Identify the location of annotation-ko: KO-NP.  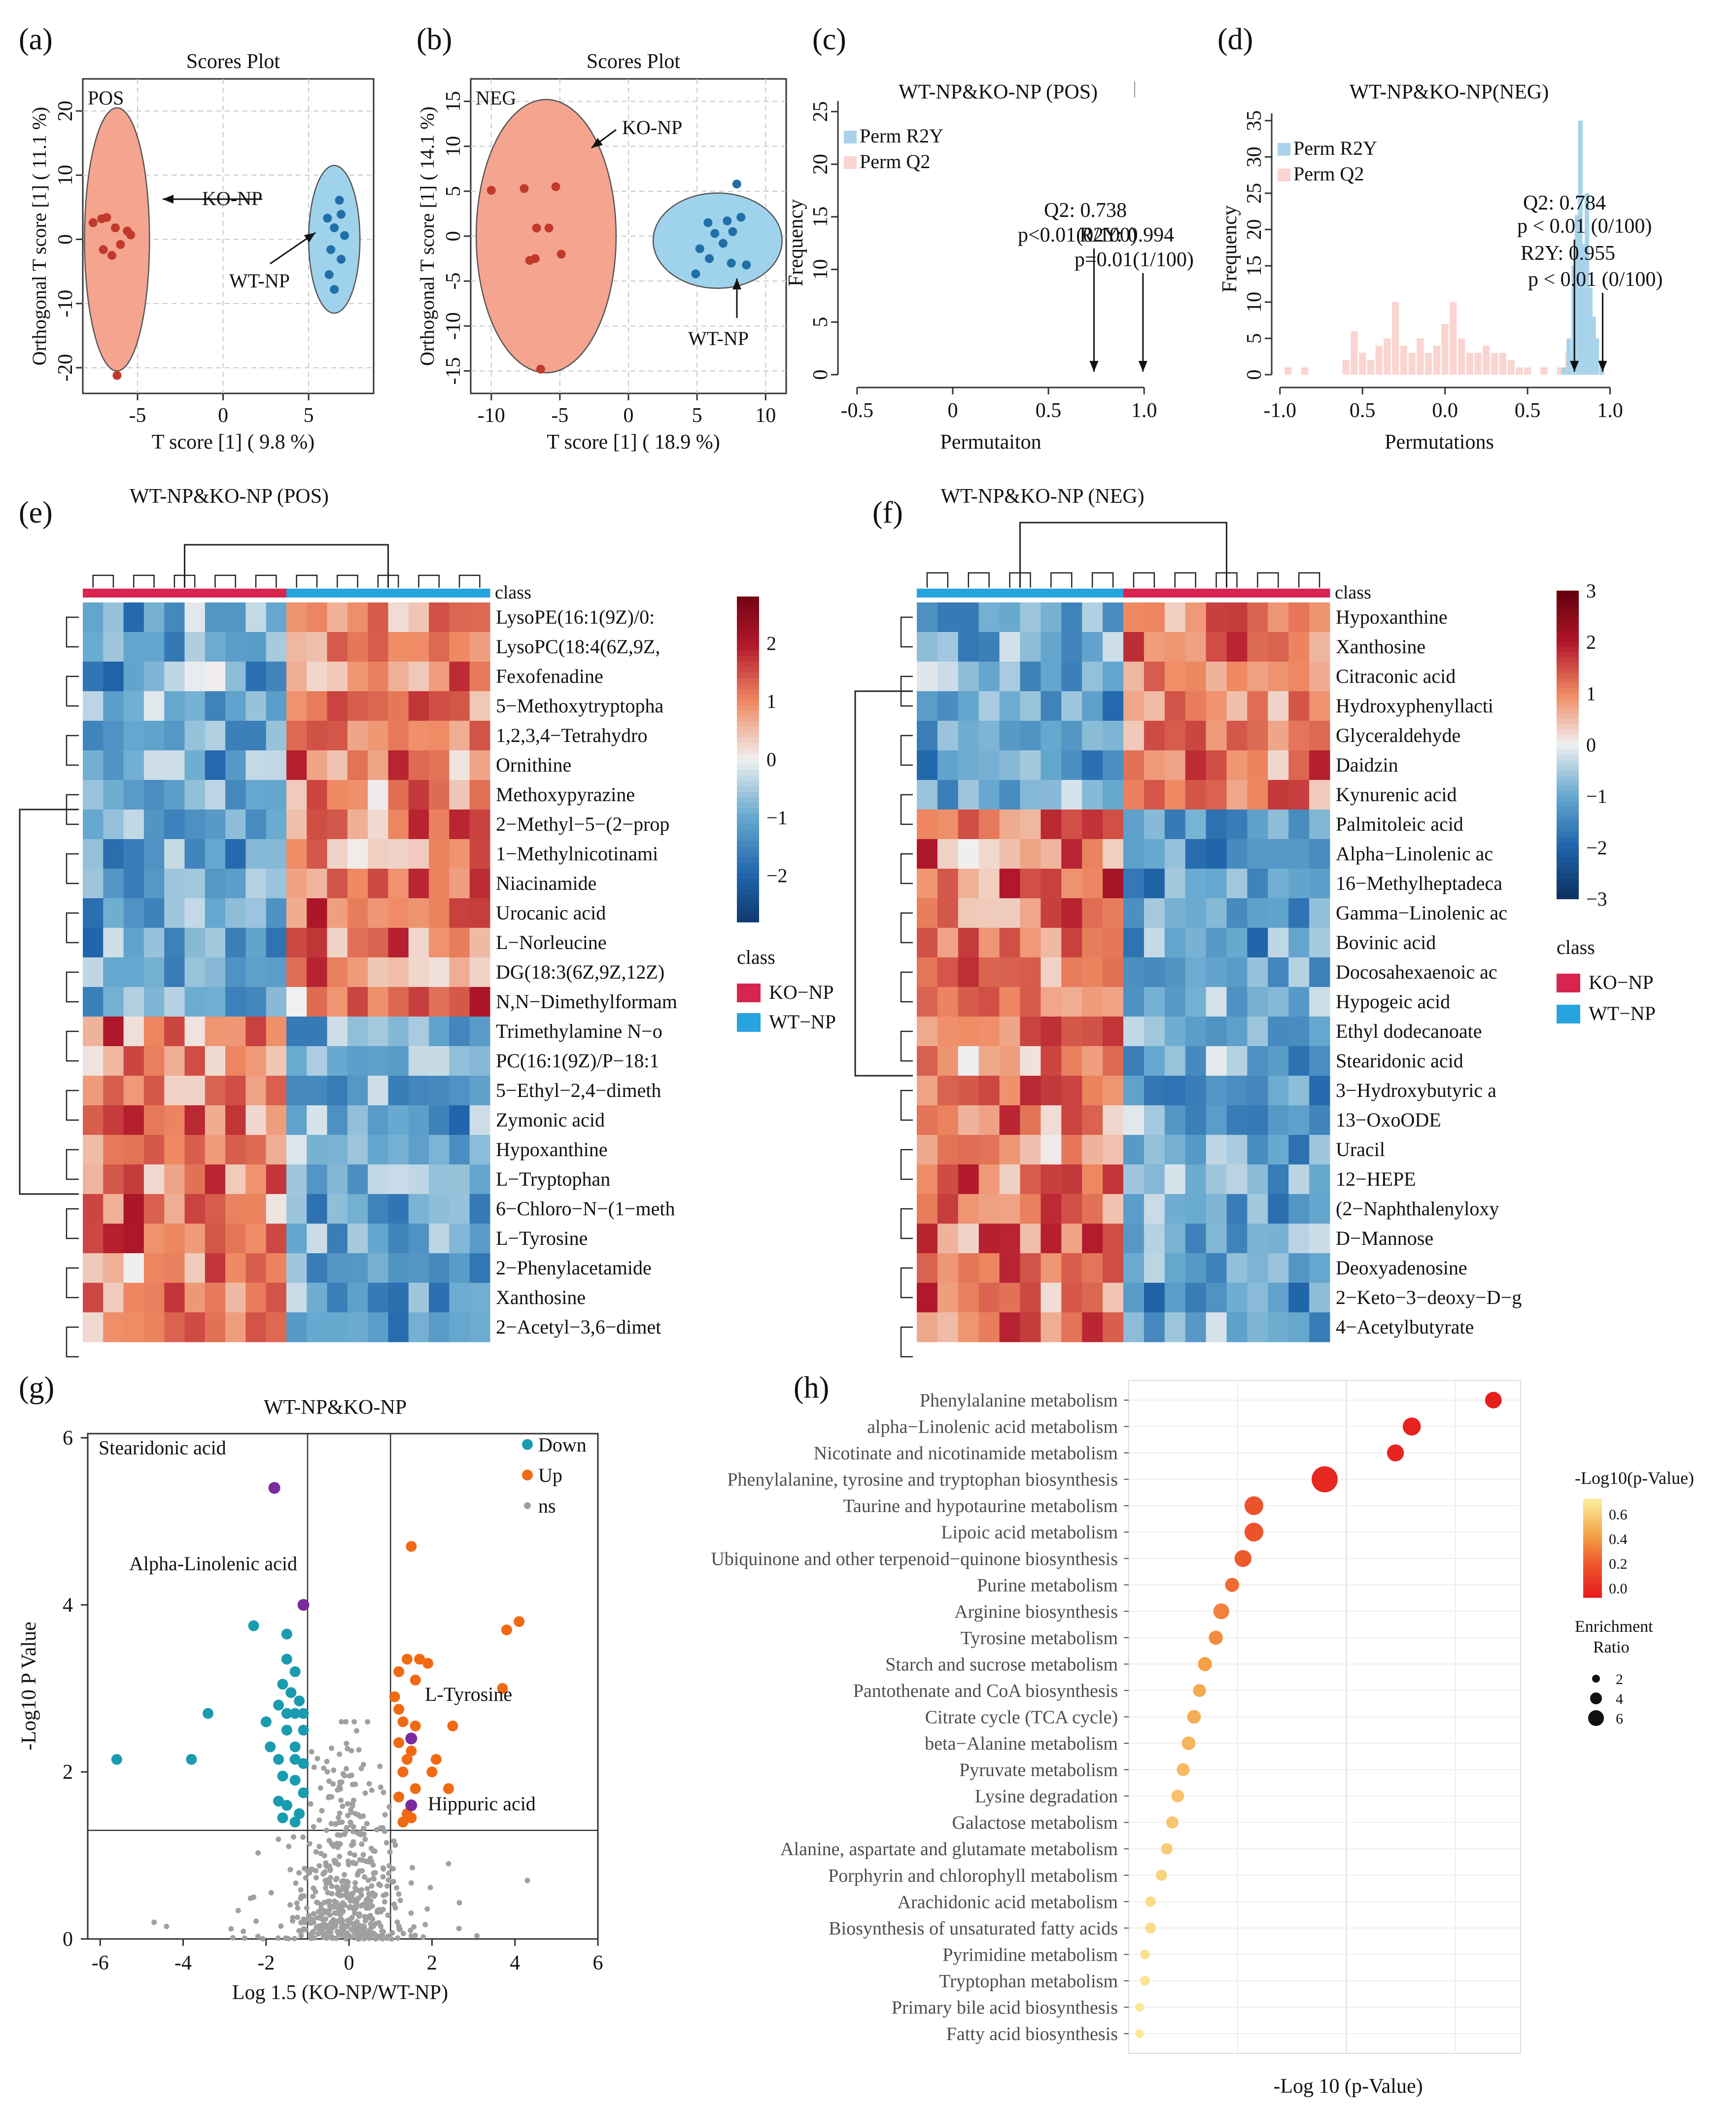
(652, 127).